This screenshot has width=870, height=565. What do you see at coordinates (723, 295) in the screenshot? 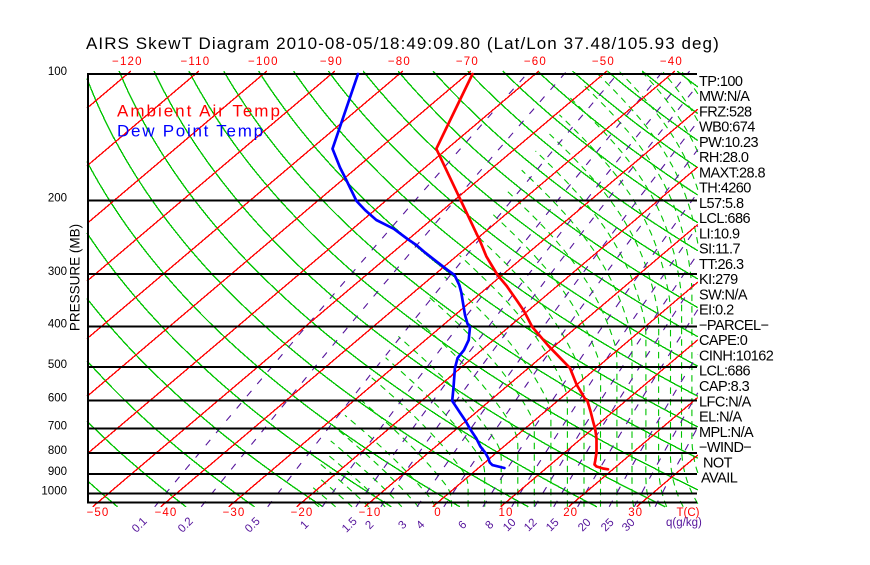
I see `svg-text: SW:N/A` at bounding box center [723, 295].